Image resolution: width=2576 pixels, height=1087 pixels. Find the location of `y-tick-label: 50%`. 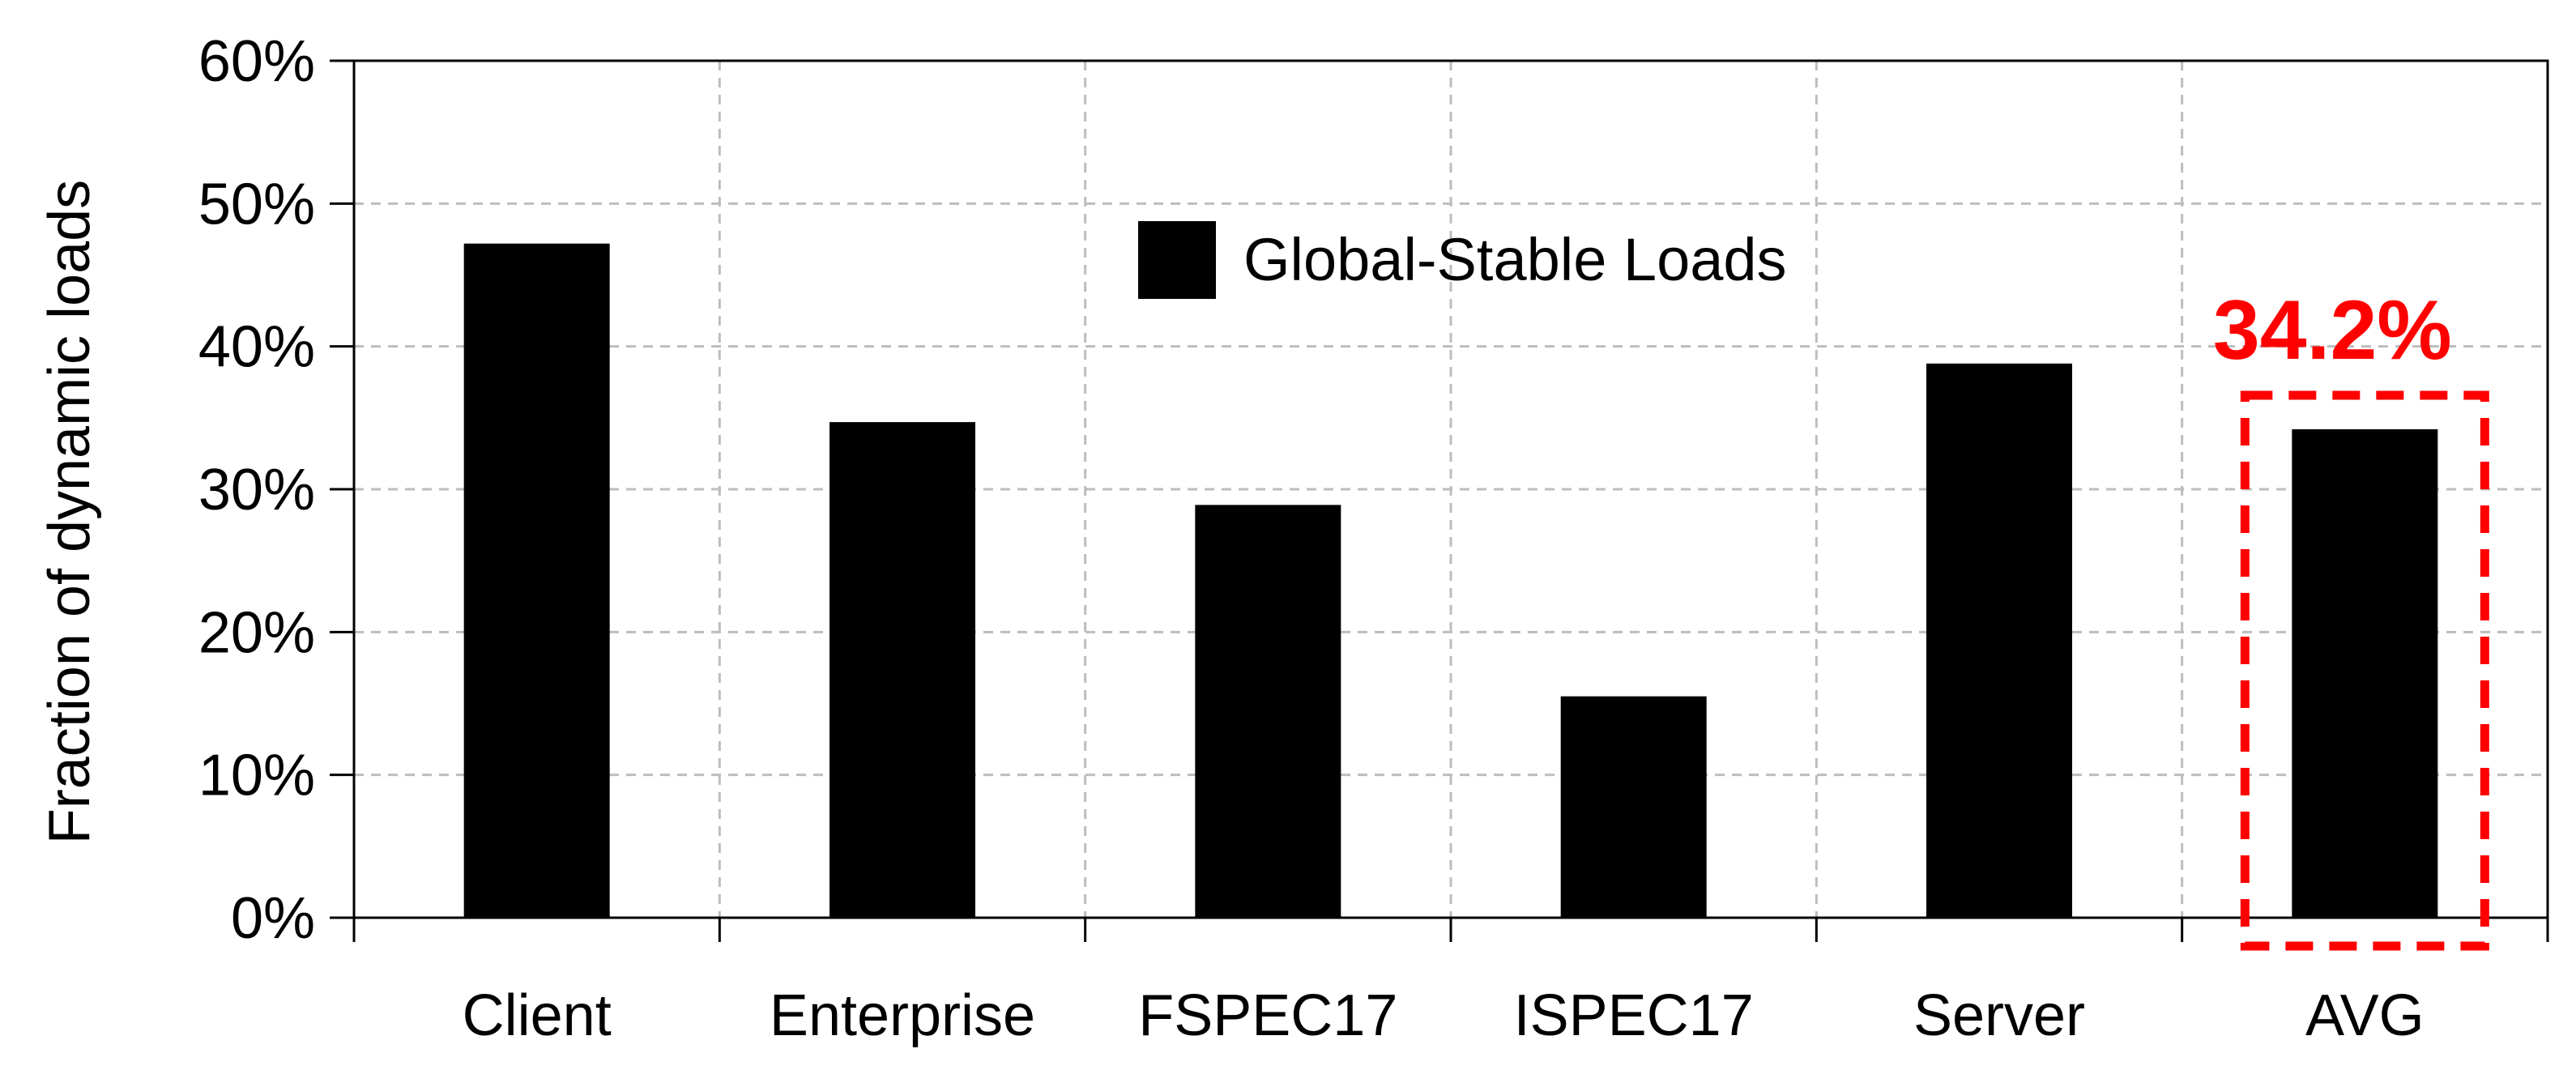

y-tick-label: 50% is located at coordinates (256, 205).